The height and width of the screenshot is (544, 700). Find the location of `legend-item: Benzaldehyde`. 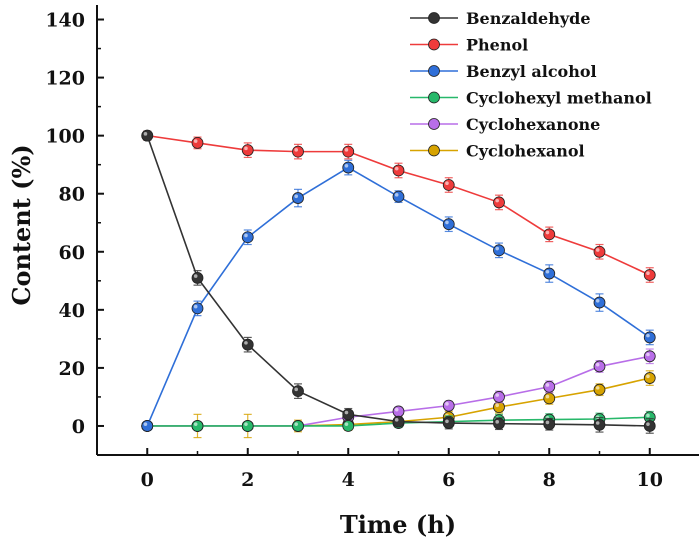

legend-item: Benzaldehyde is located at coordinates (500, 18).